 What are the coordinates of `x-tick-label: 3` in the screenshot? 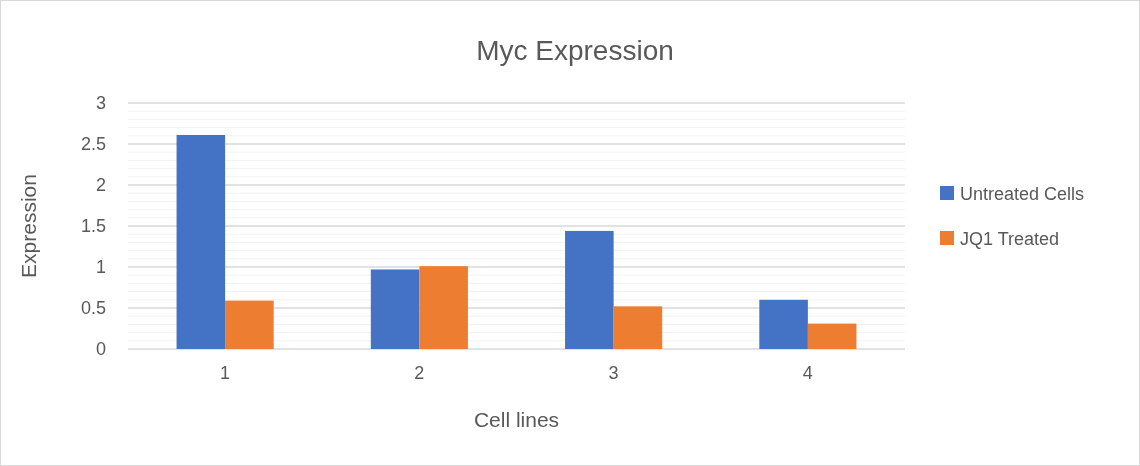 It's located at (613, 373).